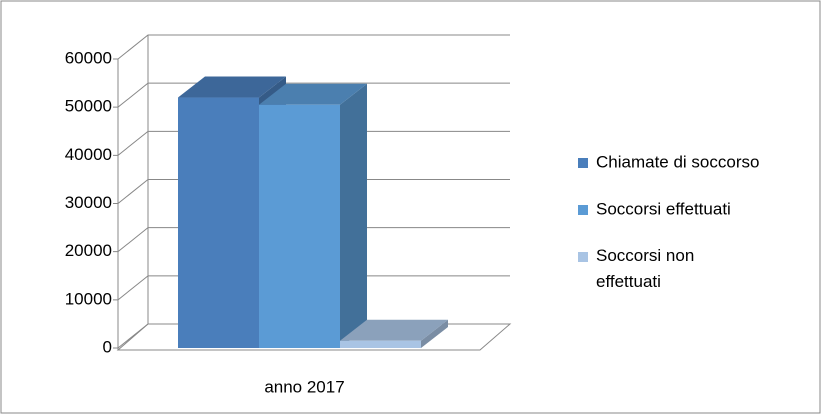 The image size is (821, 414). What do you see at coordinates (88, 298) in the screenshot?
I see `y-tick-label: 10000` at bounding box center [88, 298].